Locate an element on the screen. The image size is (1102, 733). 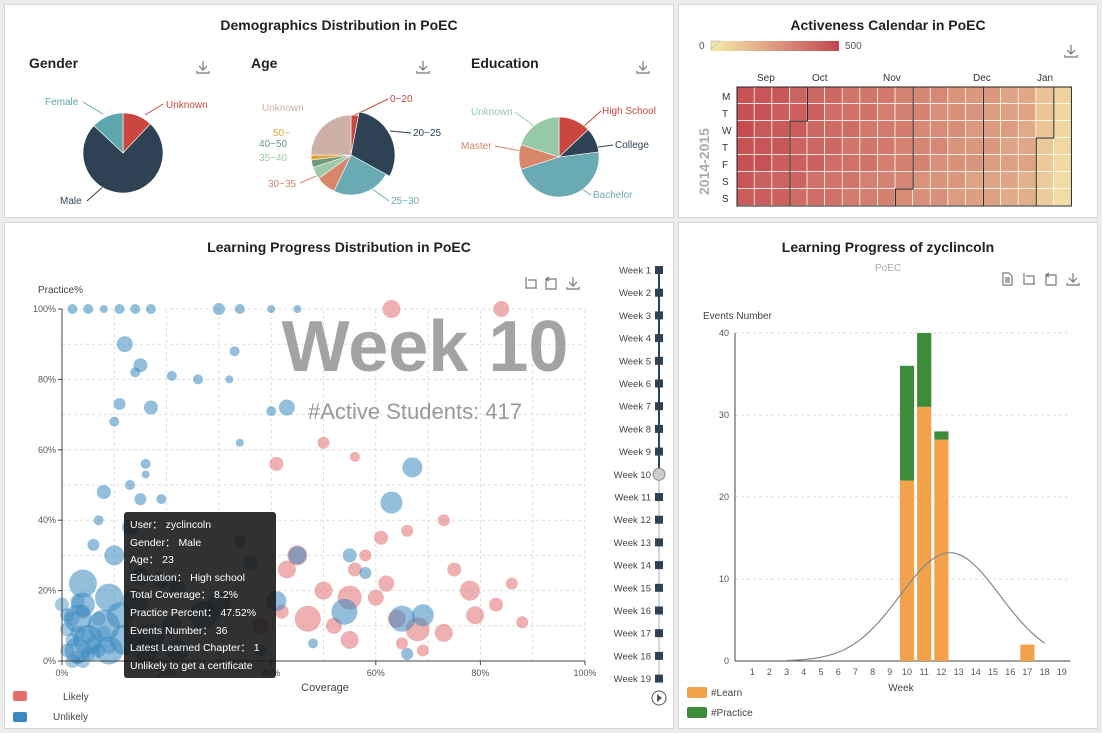
legend-swatch-practice is located at coordinates (697, 712).